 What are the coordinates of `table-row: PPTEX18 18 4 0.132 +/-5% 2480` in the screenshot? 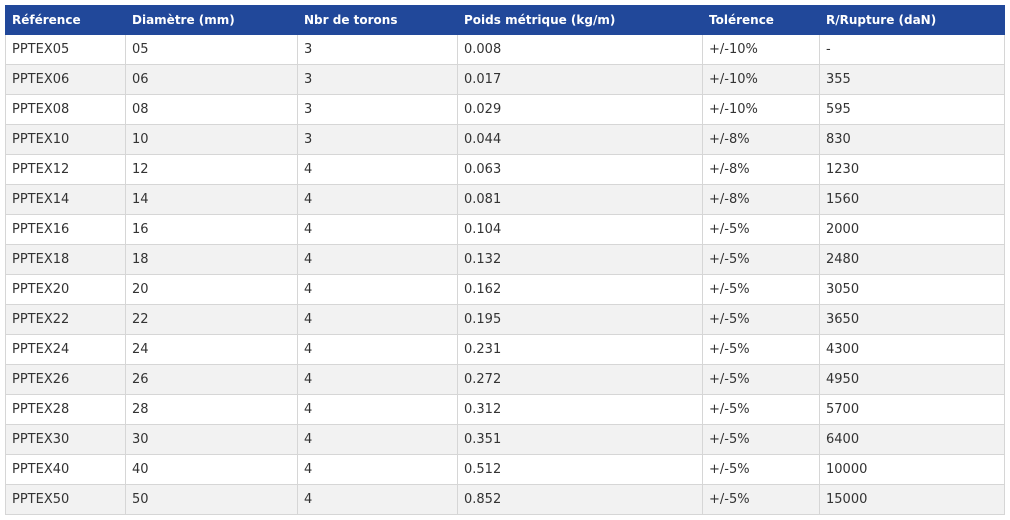 It's located at (505, 259).